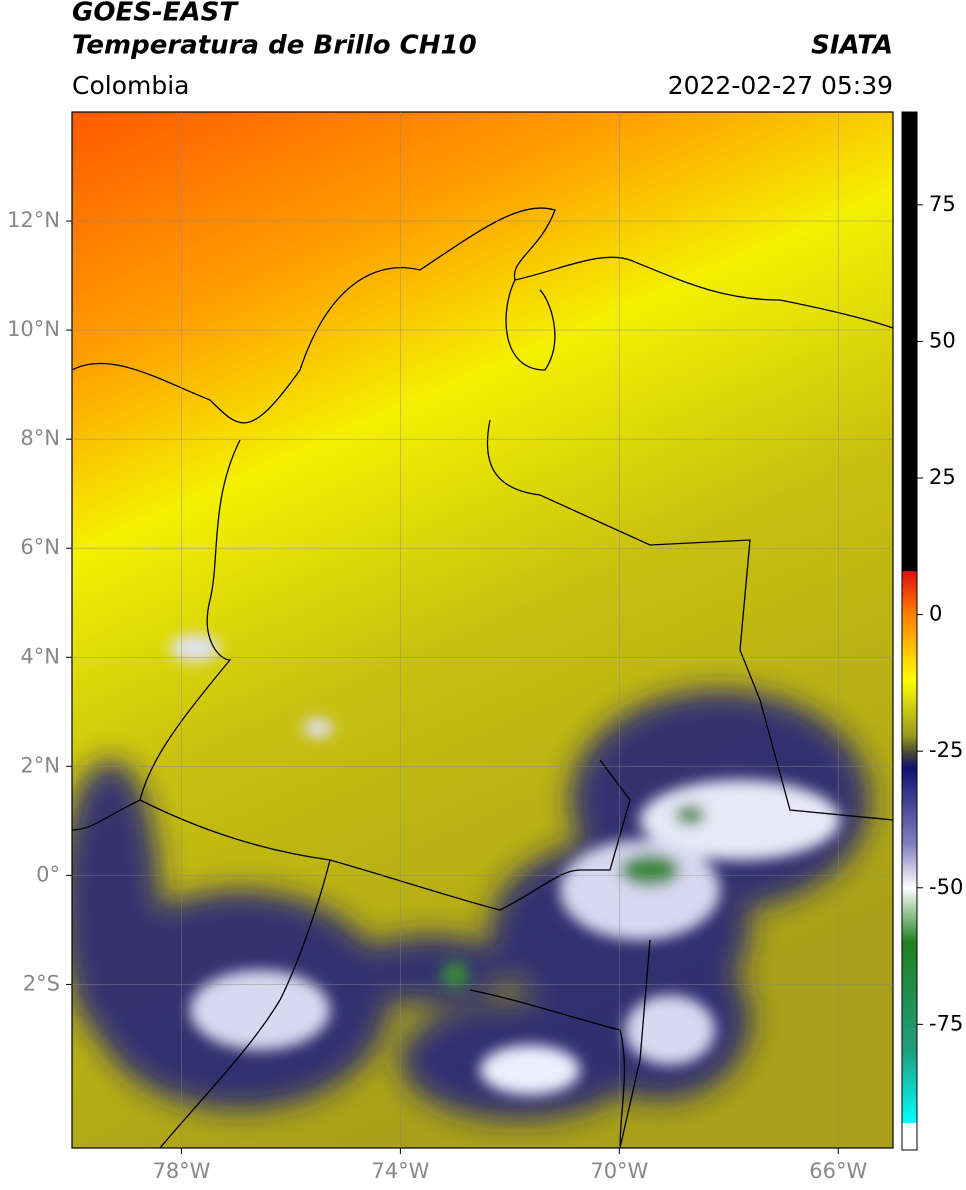 The width and height of the screenshot is (966, 1190). Describe the element at coordinates (48, 874) in the screenshot. I see `y-tick-label: 0°` at that location.